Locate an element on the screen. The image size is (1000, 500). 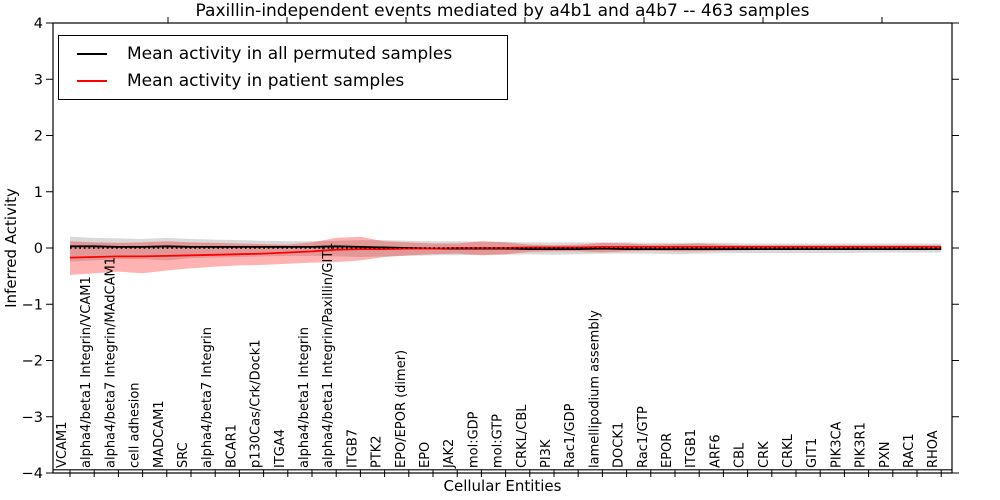
x-tick-label: mol:GTP is located at coordinates (498, 441).